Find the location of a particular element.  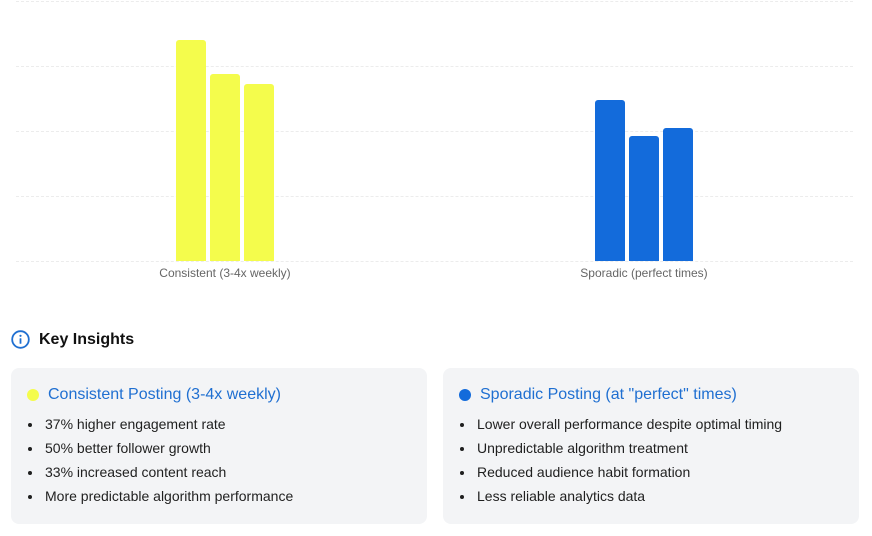

list-item: Reduced audience habit formation is located at coordinates (651, 472).